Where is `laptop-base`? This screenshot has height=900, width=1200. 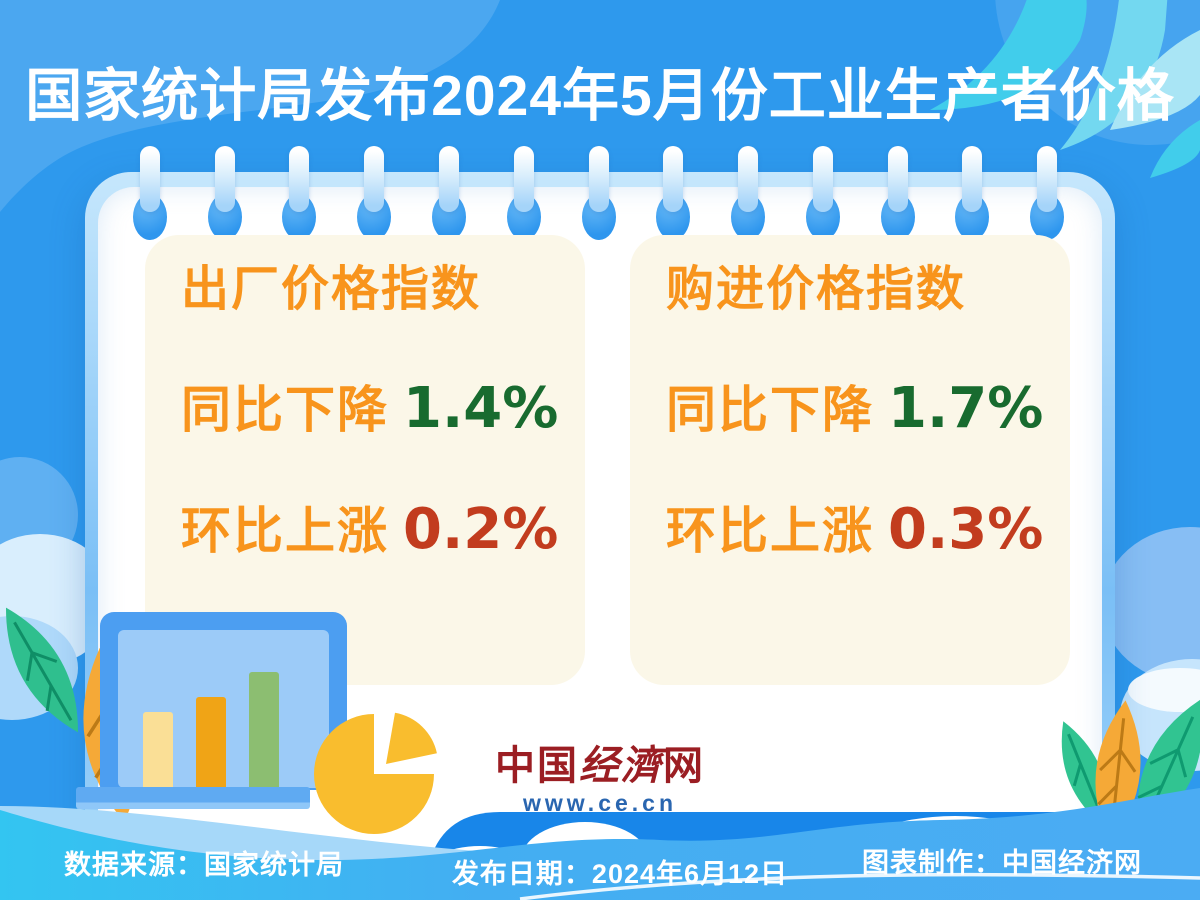
laptop-base is located at coordinates (193, 798).